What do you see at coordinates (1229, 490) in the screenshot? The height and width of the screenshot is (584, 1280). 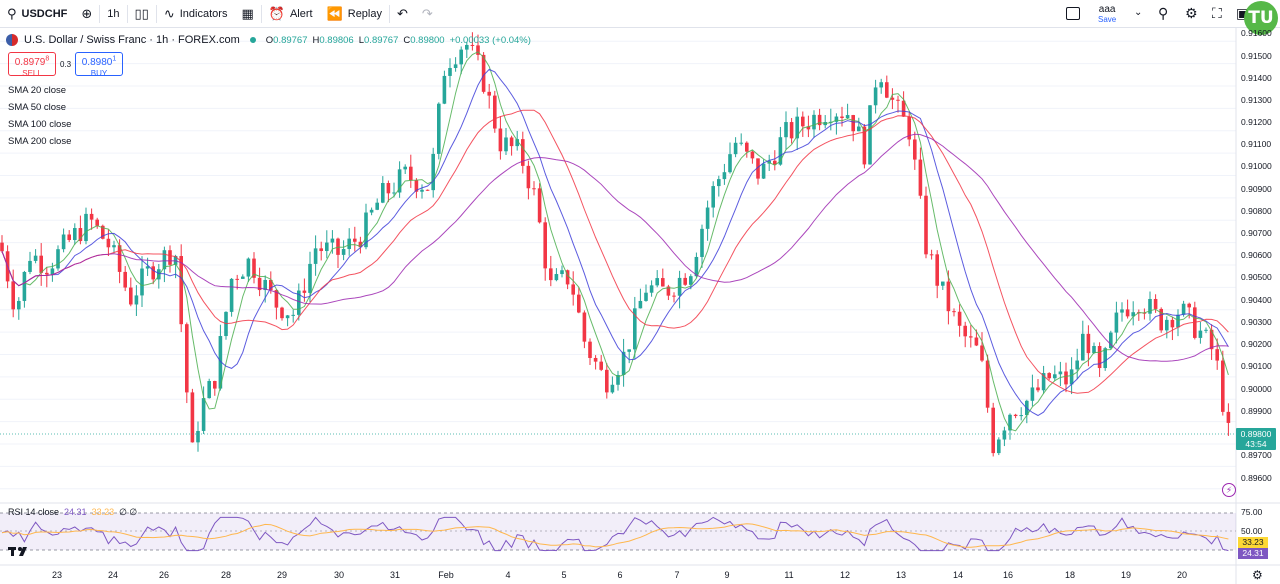 I see `lightning-icon: ⚡` at bounding box center [1229, 490].